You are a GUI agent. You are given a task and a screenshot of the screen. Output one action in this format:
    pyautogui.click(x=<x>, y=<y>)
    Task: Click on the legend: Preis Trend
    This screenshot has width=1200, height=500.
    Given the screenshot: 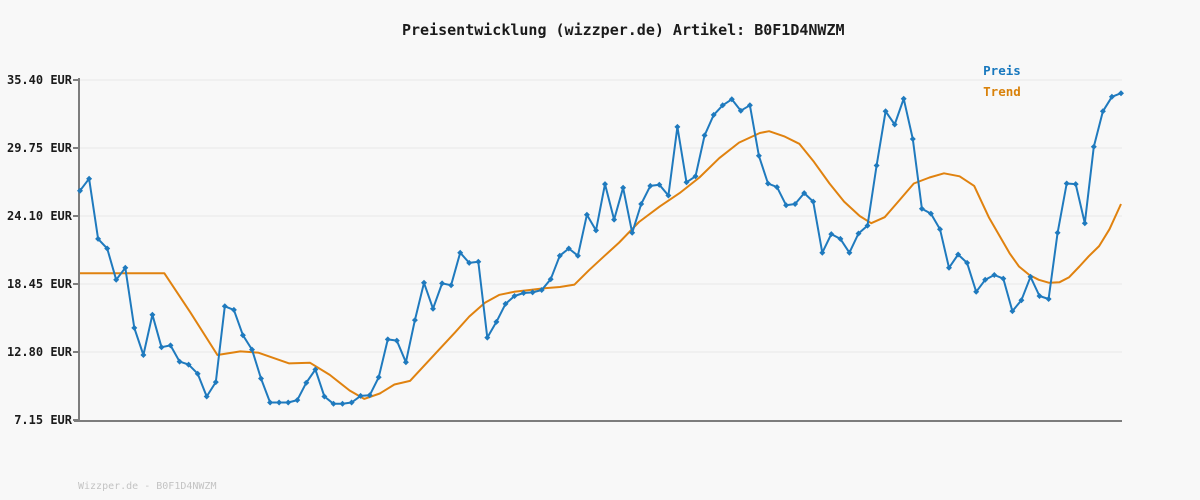 What is the action you would take?
    pyautogui.click(x=979, y=69)
    